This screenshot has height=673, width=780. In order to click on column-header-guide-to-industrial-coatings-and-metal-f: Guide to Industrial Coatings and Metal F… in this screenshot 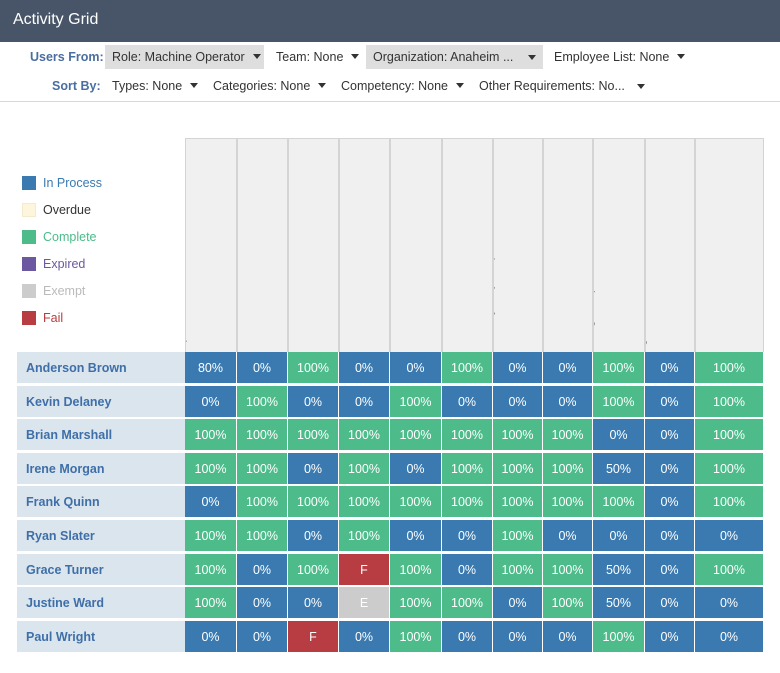, I will do `click(416, 245)`.